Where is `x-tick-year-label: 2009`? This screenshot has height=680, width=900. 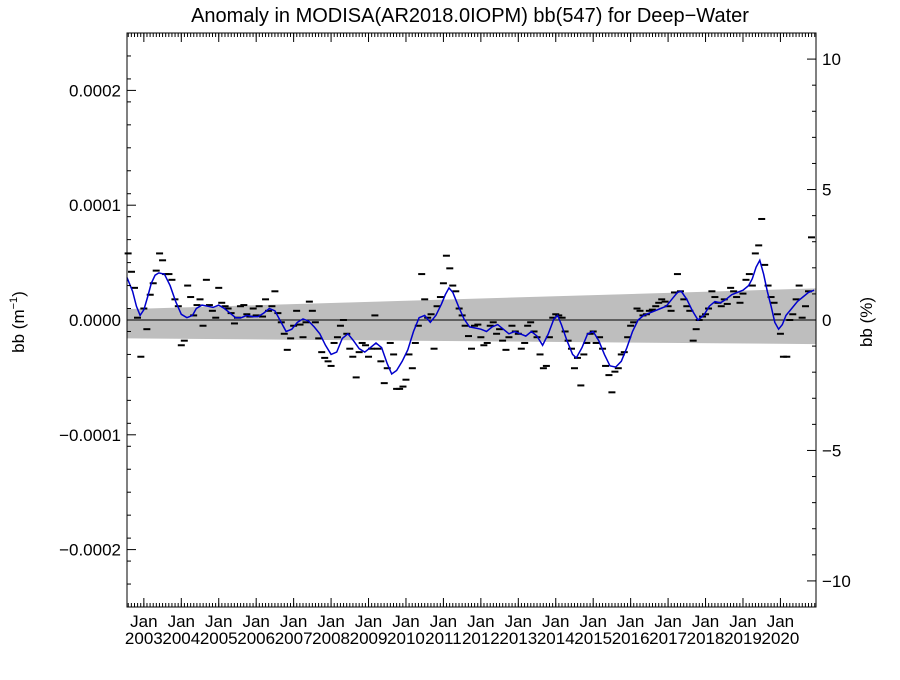 x-tick-year-label: 2009 is located at coordinates (369, 638).